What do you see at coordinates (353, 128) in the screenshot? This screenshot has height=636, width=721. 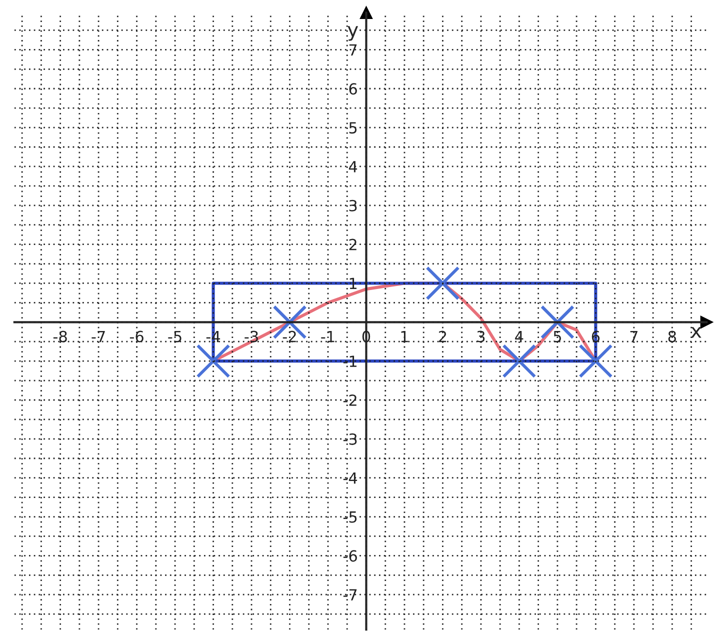 I see `y-tick-label: 5` at bounding box center [353, 128].